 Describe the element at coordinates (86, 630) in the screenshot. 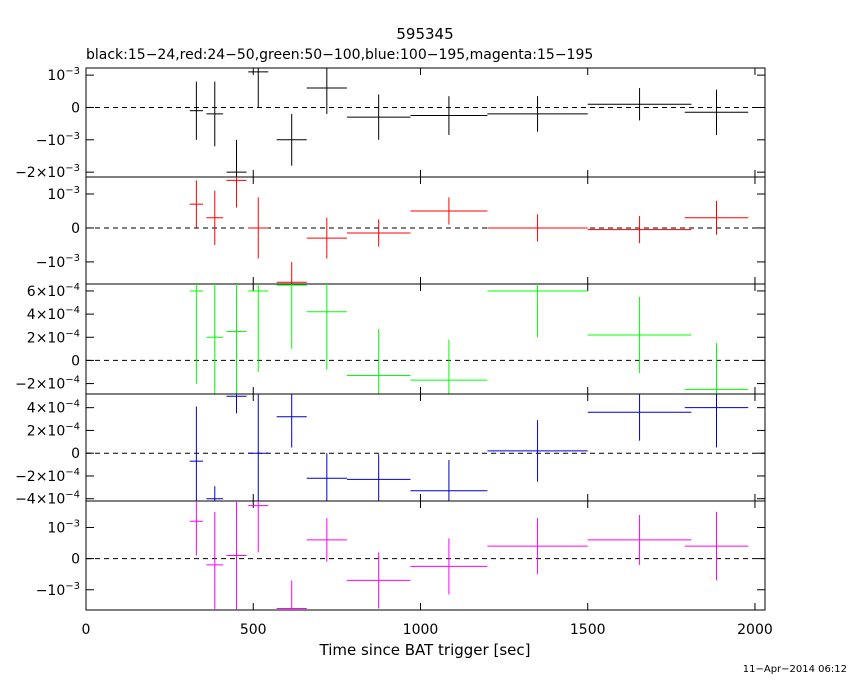

I see `x-tick-label: 0` at that location.